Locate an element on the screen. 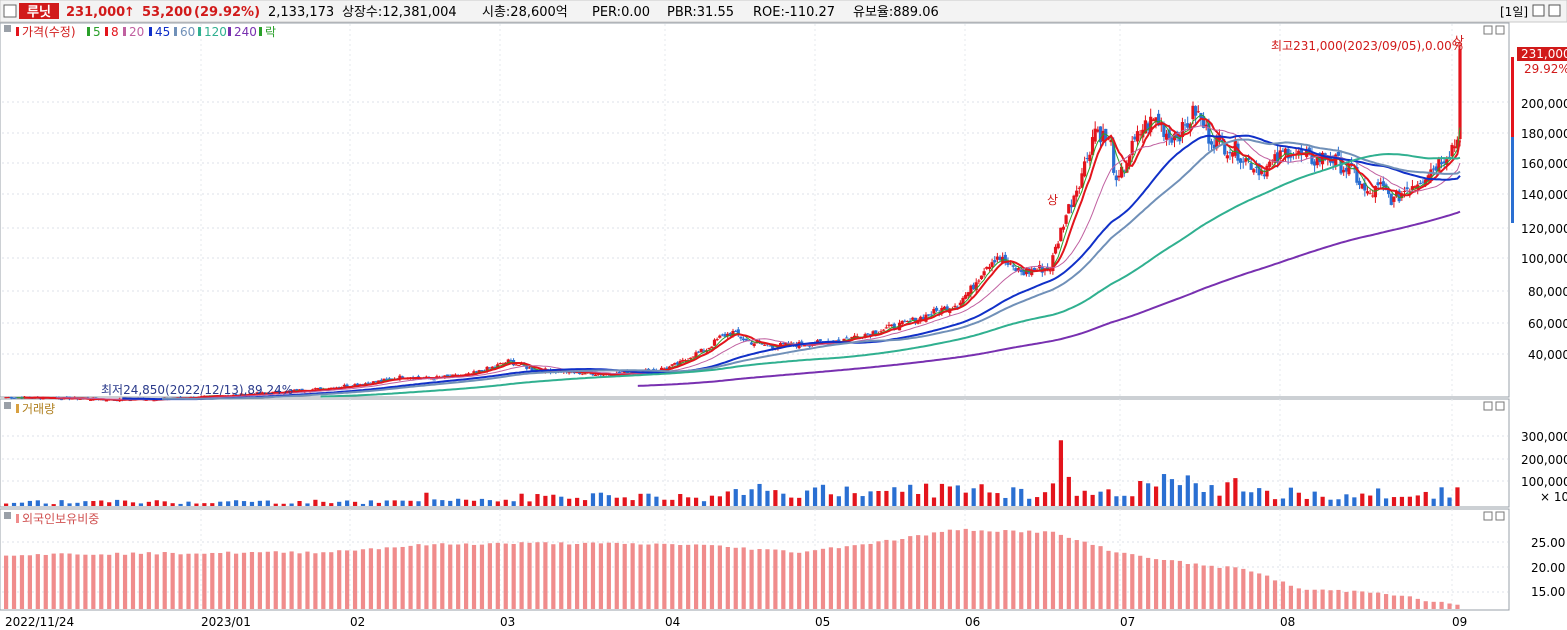 This screenshot has height=630, width=1567. foreign-tick-15: 15.00 is located at coordinates (1548, 592).